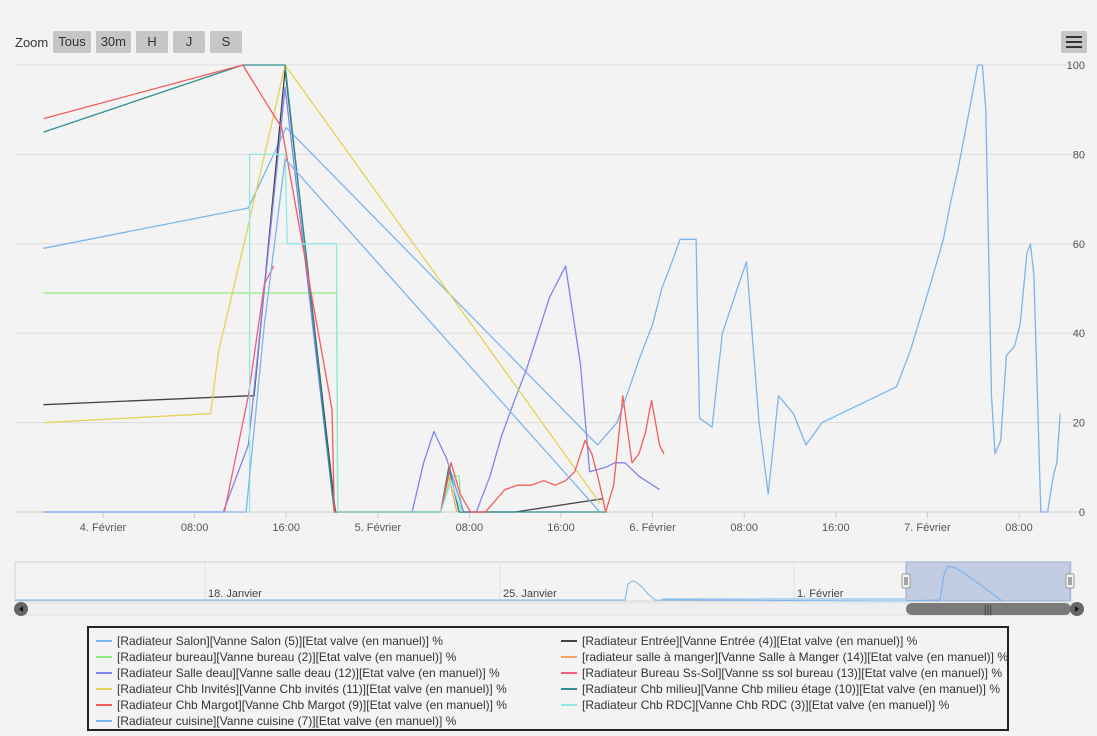  I want to click on y-tick-label: 40, so click(1079, 334).